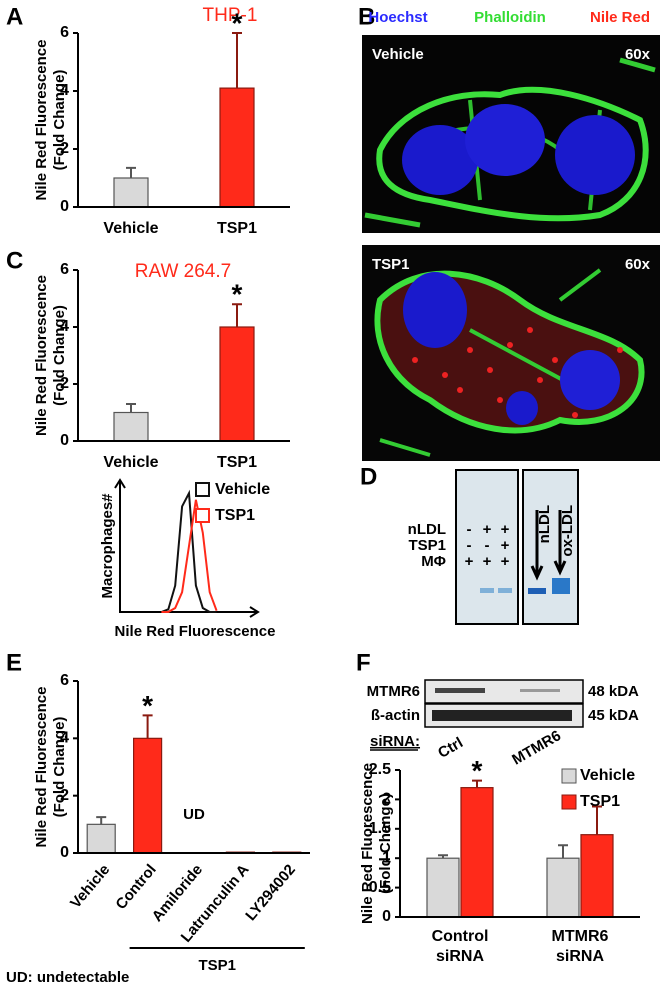  Describe the element at coordinates (580, 936) in the screenshot. I see `x-tick-label: MTMR6` at that location.